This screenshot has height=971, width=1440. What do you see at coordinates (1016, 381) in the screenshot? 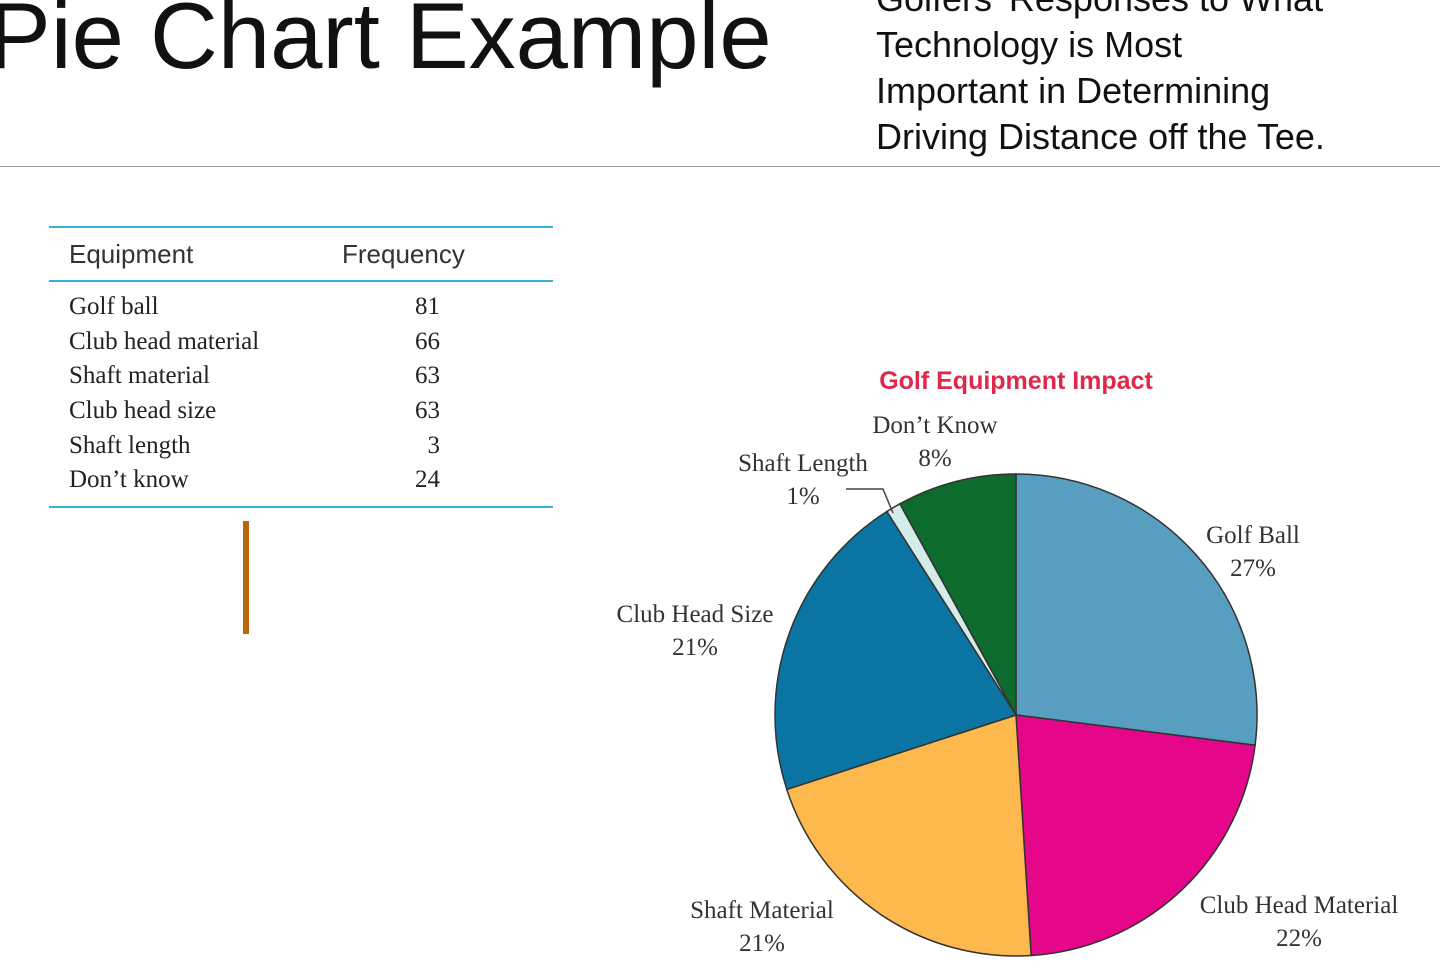
I see `chart-title: Golf Equipment Impact` at bounding box center [1016, 381].